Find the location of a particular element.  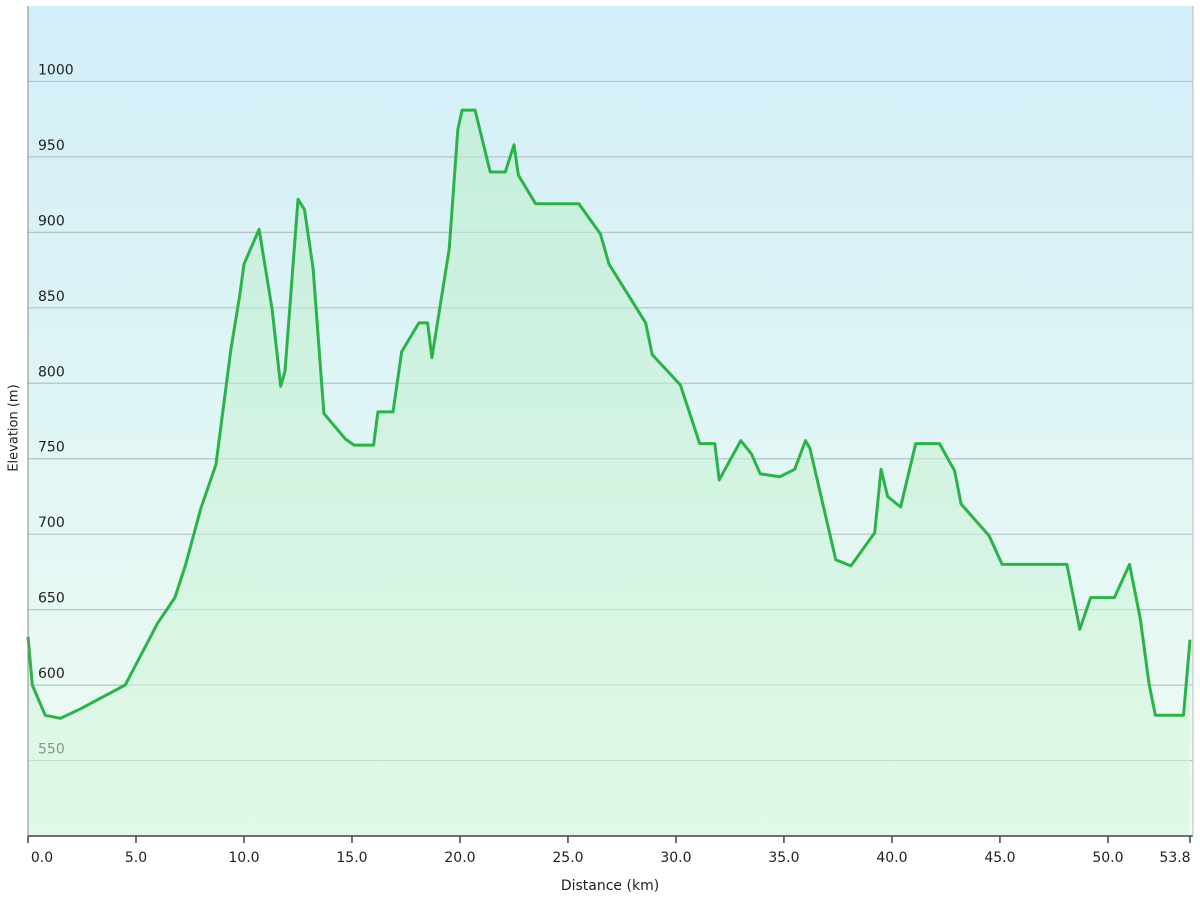

x-tick-label: 45.0 is located at coordinates (999, 858).